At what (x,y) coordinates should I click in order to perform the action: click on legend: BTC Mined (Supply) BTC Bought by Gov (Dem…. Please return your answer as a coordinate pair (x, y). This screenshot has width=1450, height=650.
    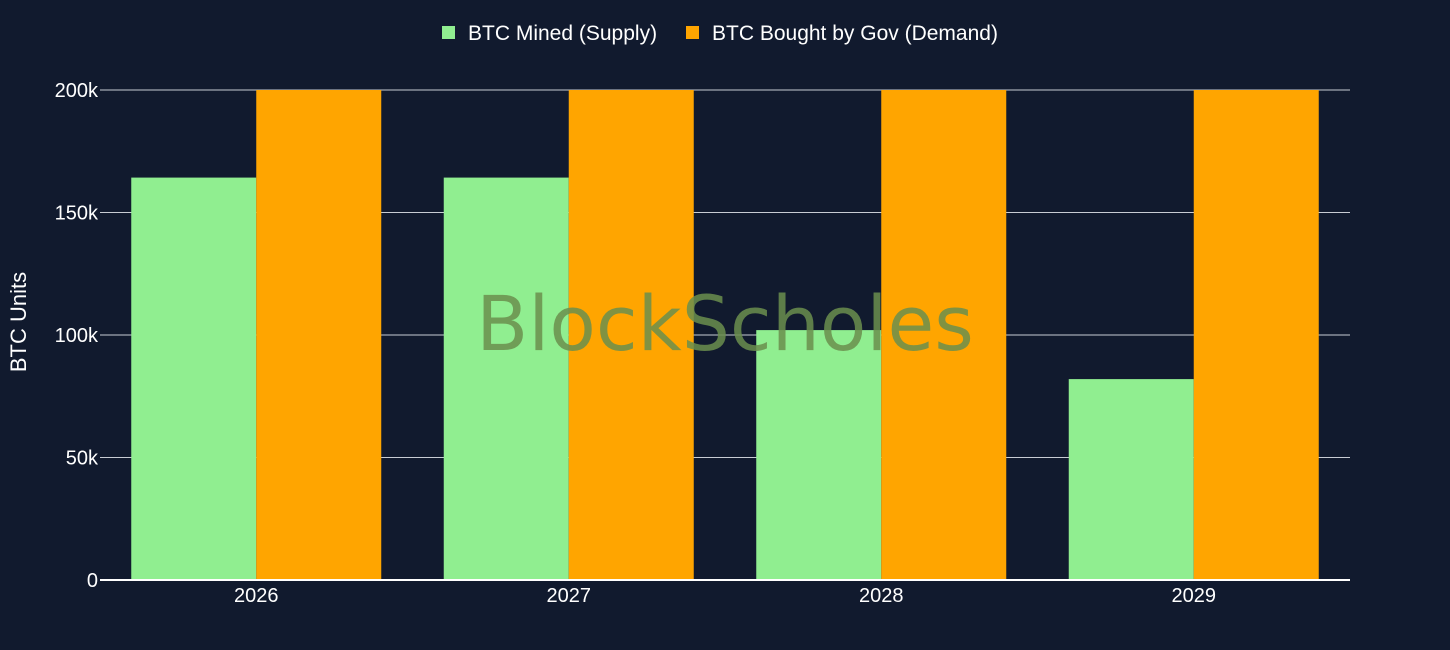
    Looking at the image, I should click on (720, 33).